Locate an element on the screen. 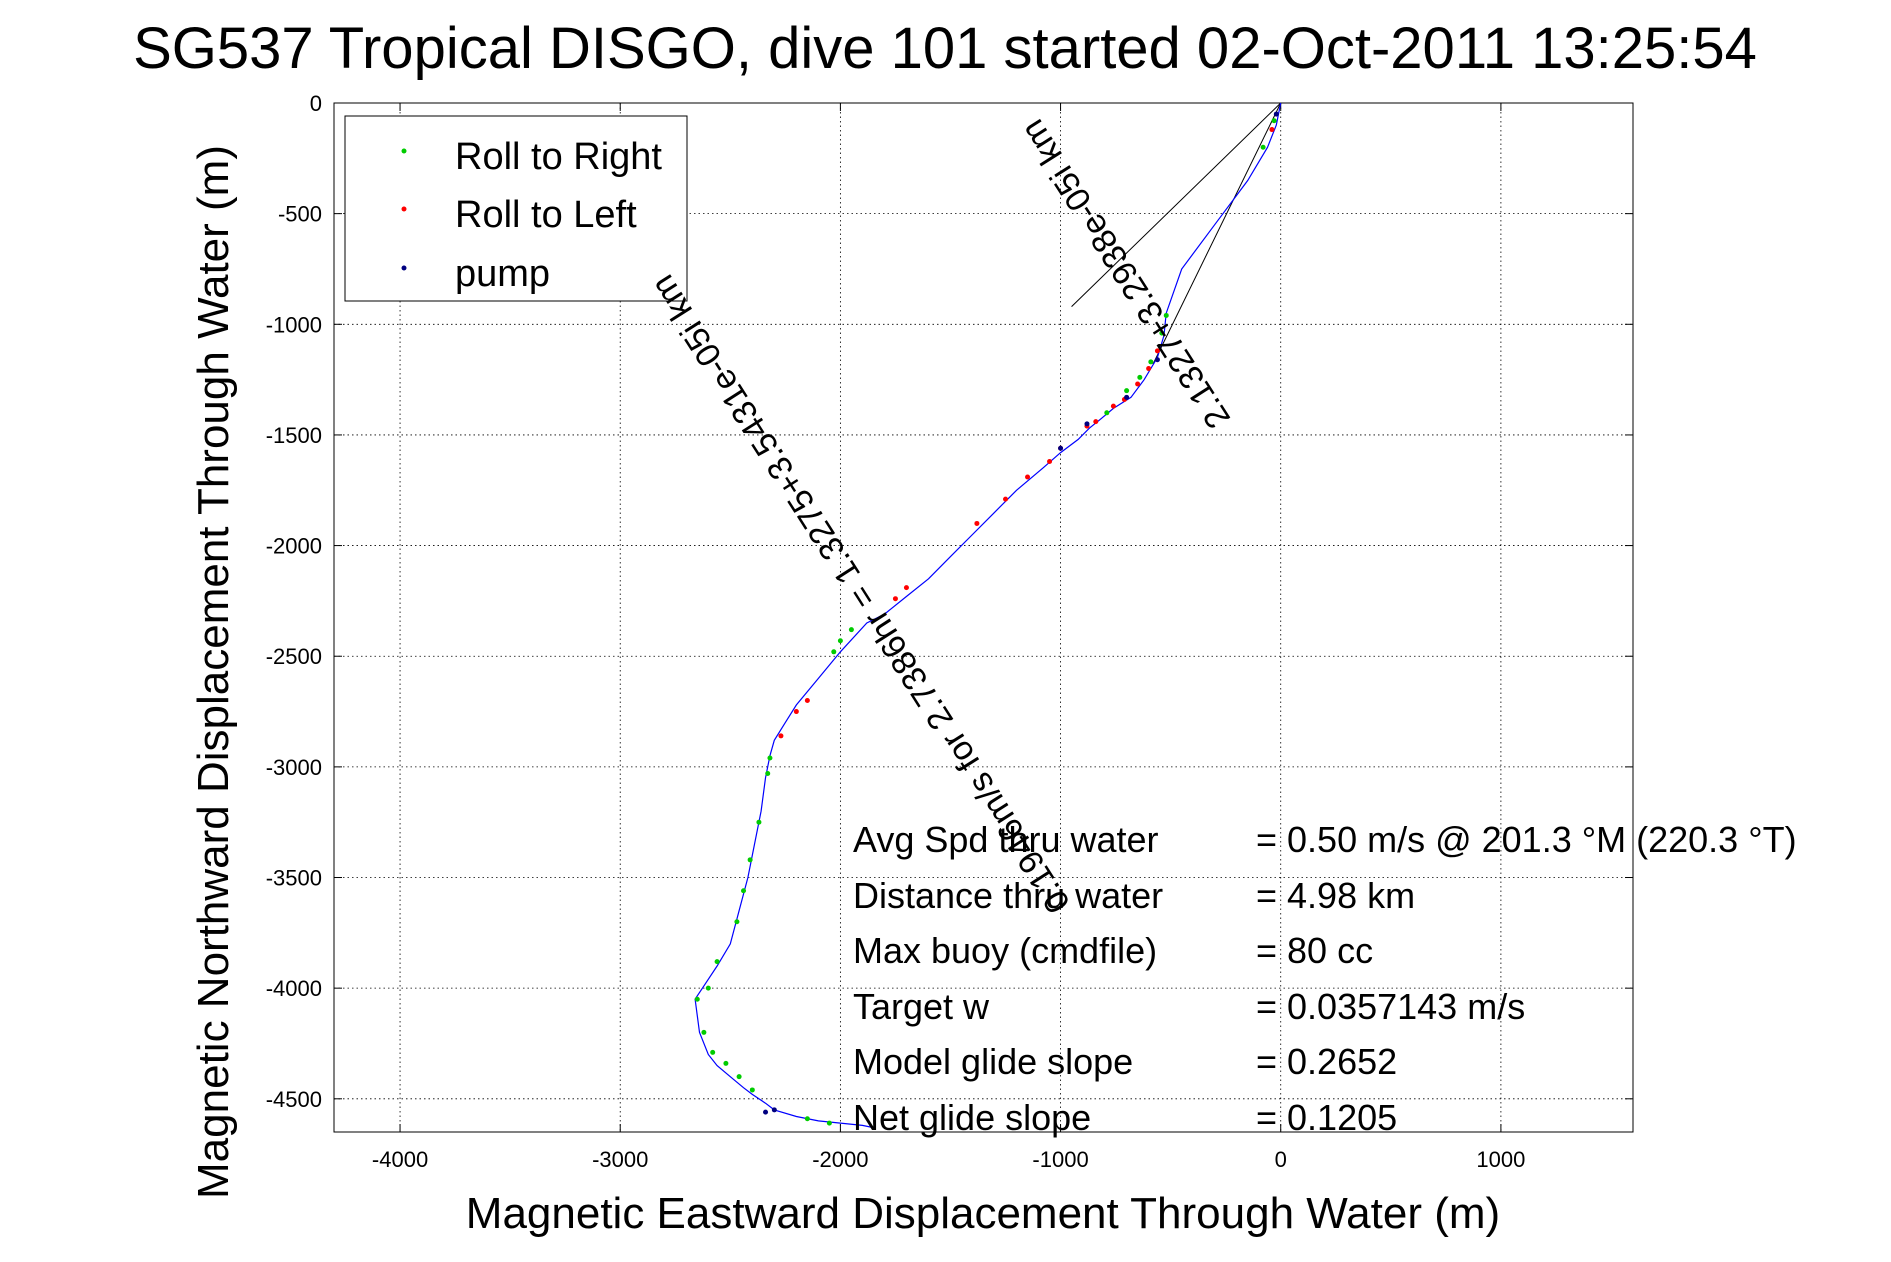 The width and height of the screenshot is (1891, 1262). y-tick-label: -2000 is located at coordinates (294, 546).